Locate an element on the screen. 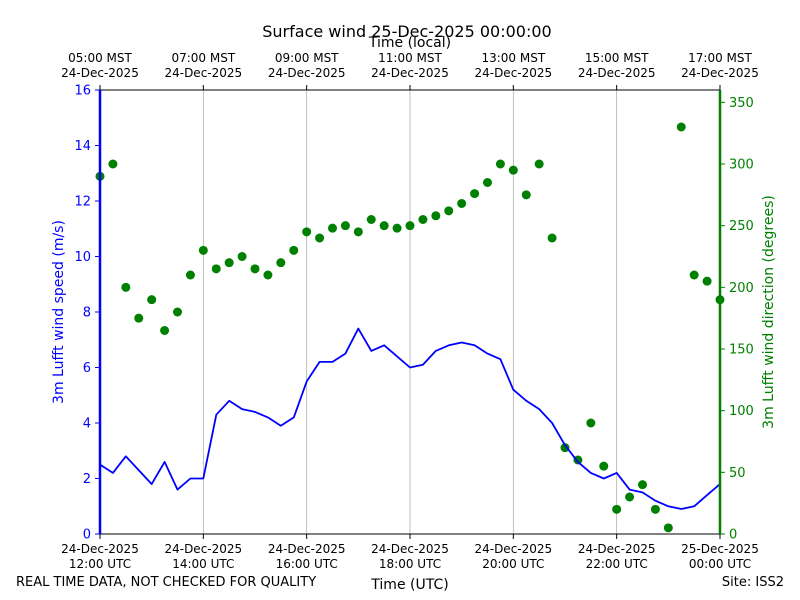  left-tick-label: 0 is located at coordinates (87, 535).